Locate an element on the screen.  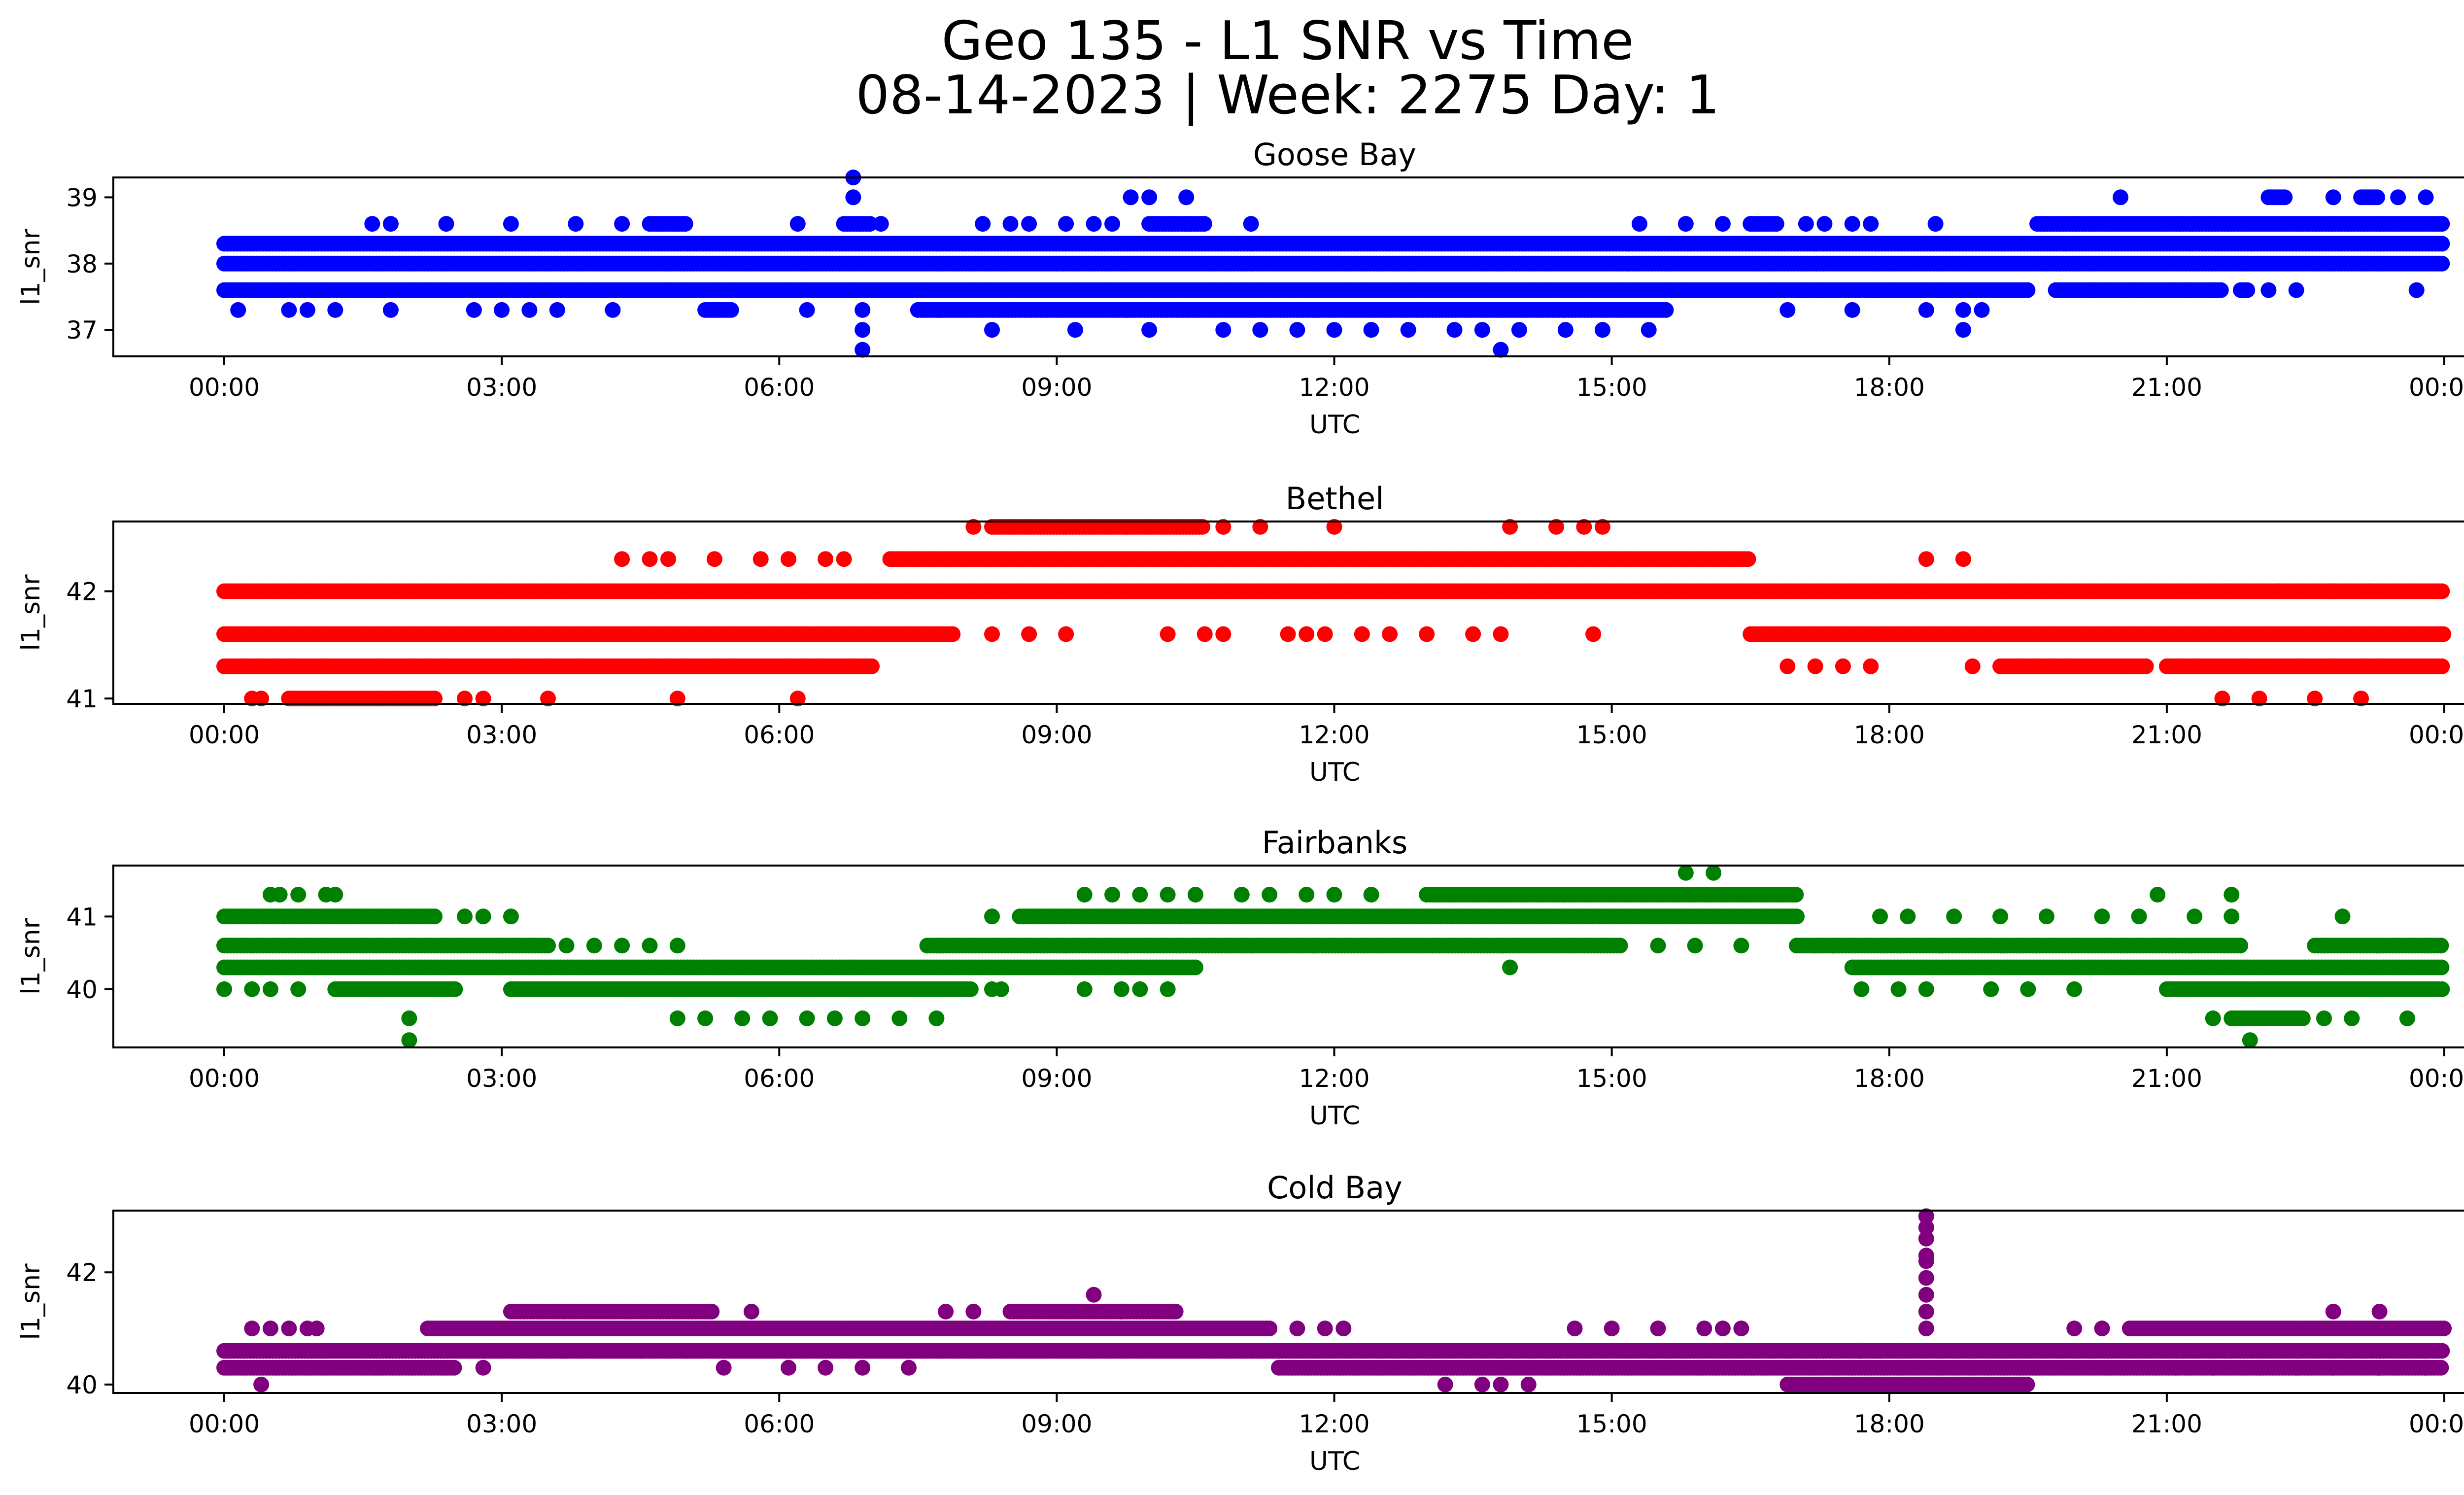
x-tick-label: 18:00 is located at coordinates (1889, 735).